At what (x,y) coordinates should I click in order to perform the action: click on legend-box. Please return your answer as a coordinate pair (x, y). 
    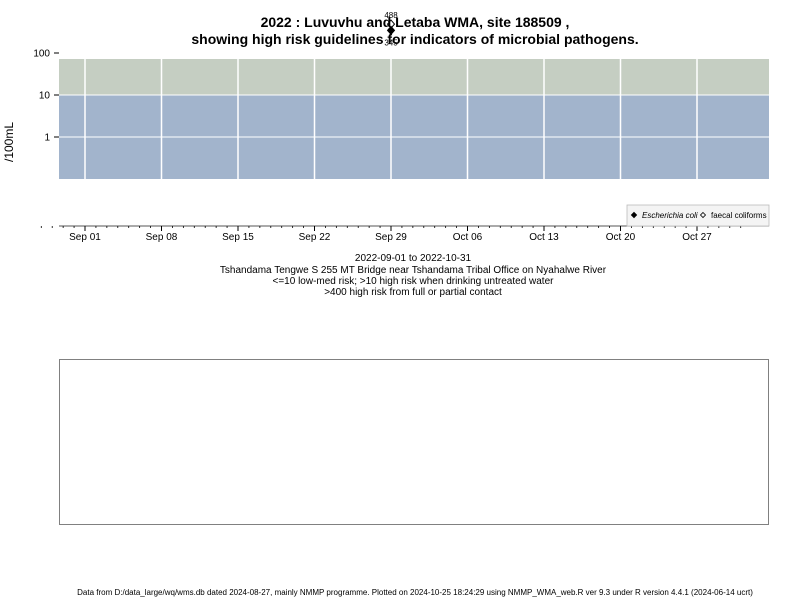
    Looking at the image, I should click on (698, 215).